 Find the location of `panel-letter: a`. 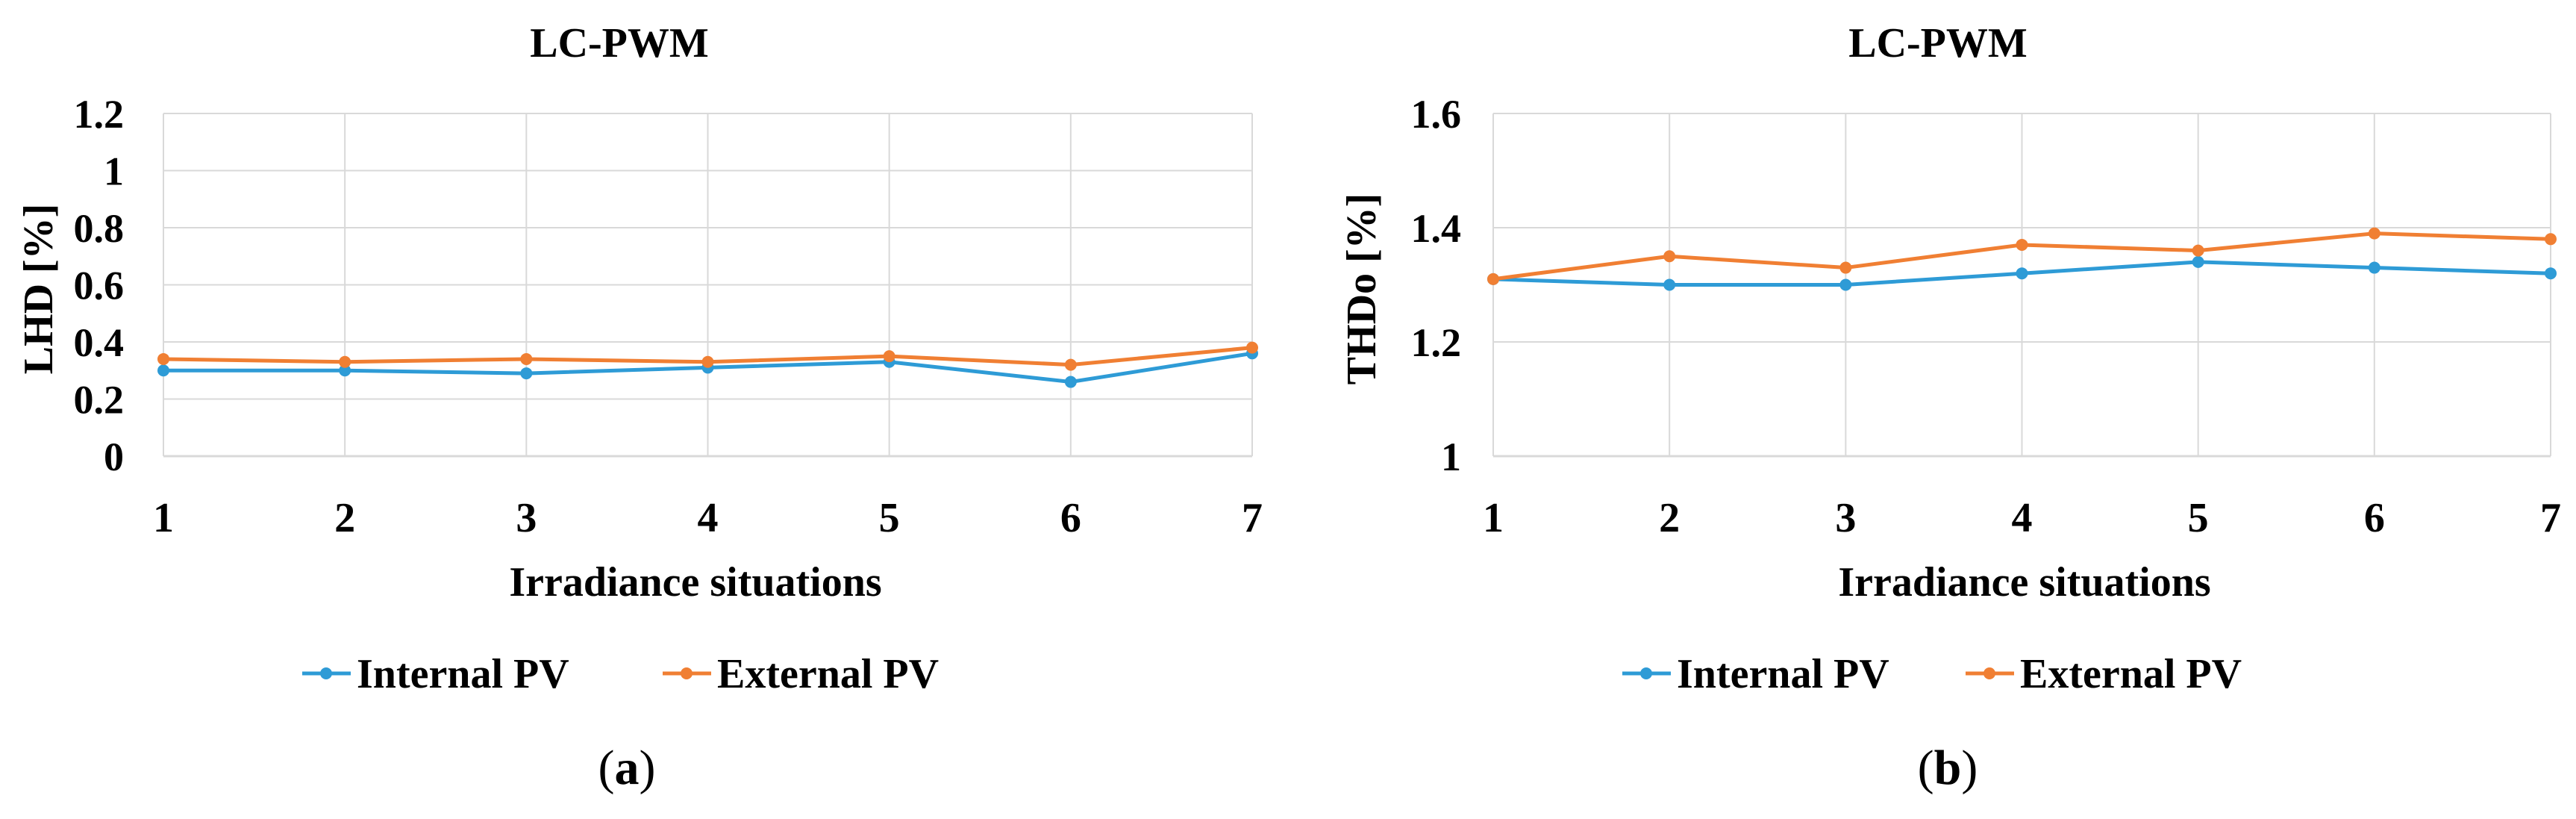

panel-letter: a is located at coordinates (627, 768).